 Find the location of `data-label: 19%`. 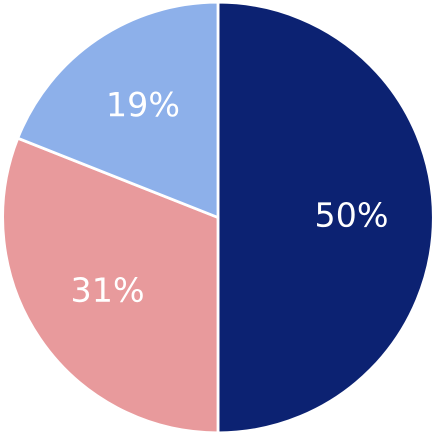

data-label: 19% is located at coordinates (144, 104).